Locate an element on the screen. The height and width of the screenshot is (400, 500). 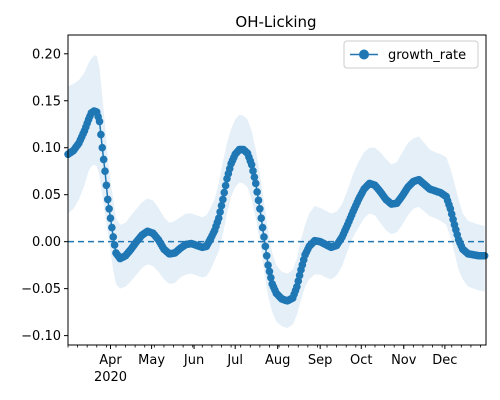
legend-box is located at coordinates (411, 54).